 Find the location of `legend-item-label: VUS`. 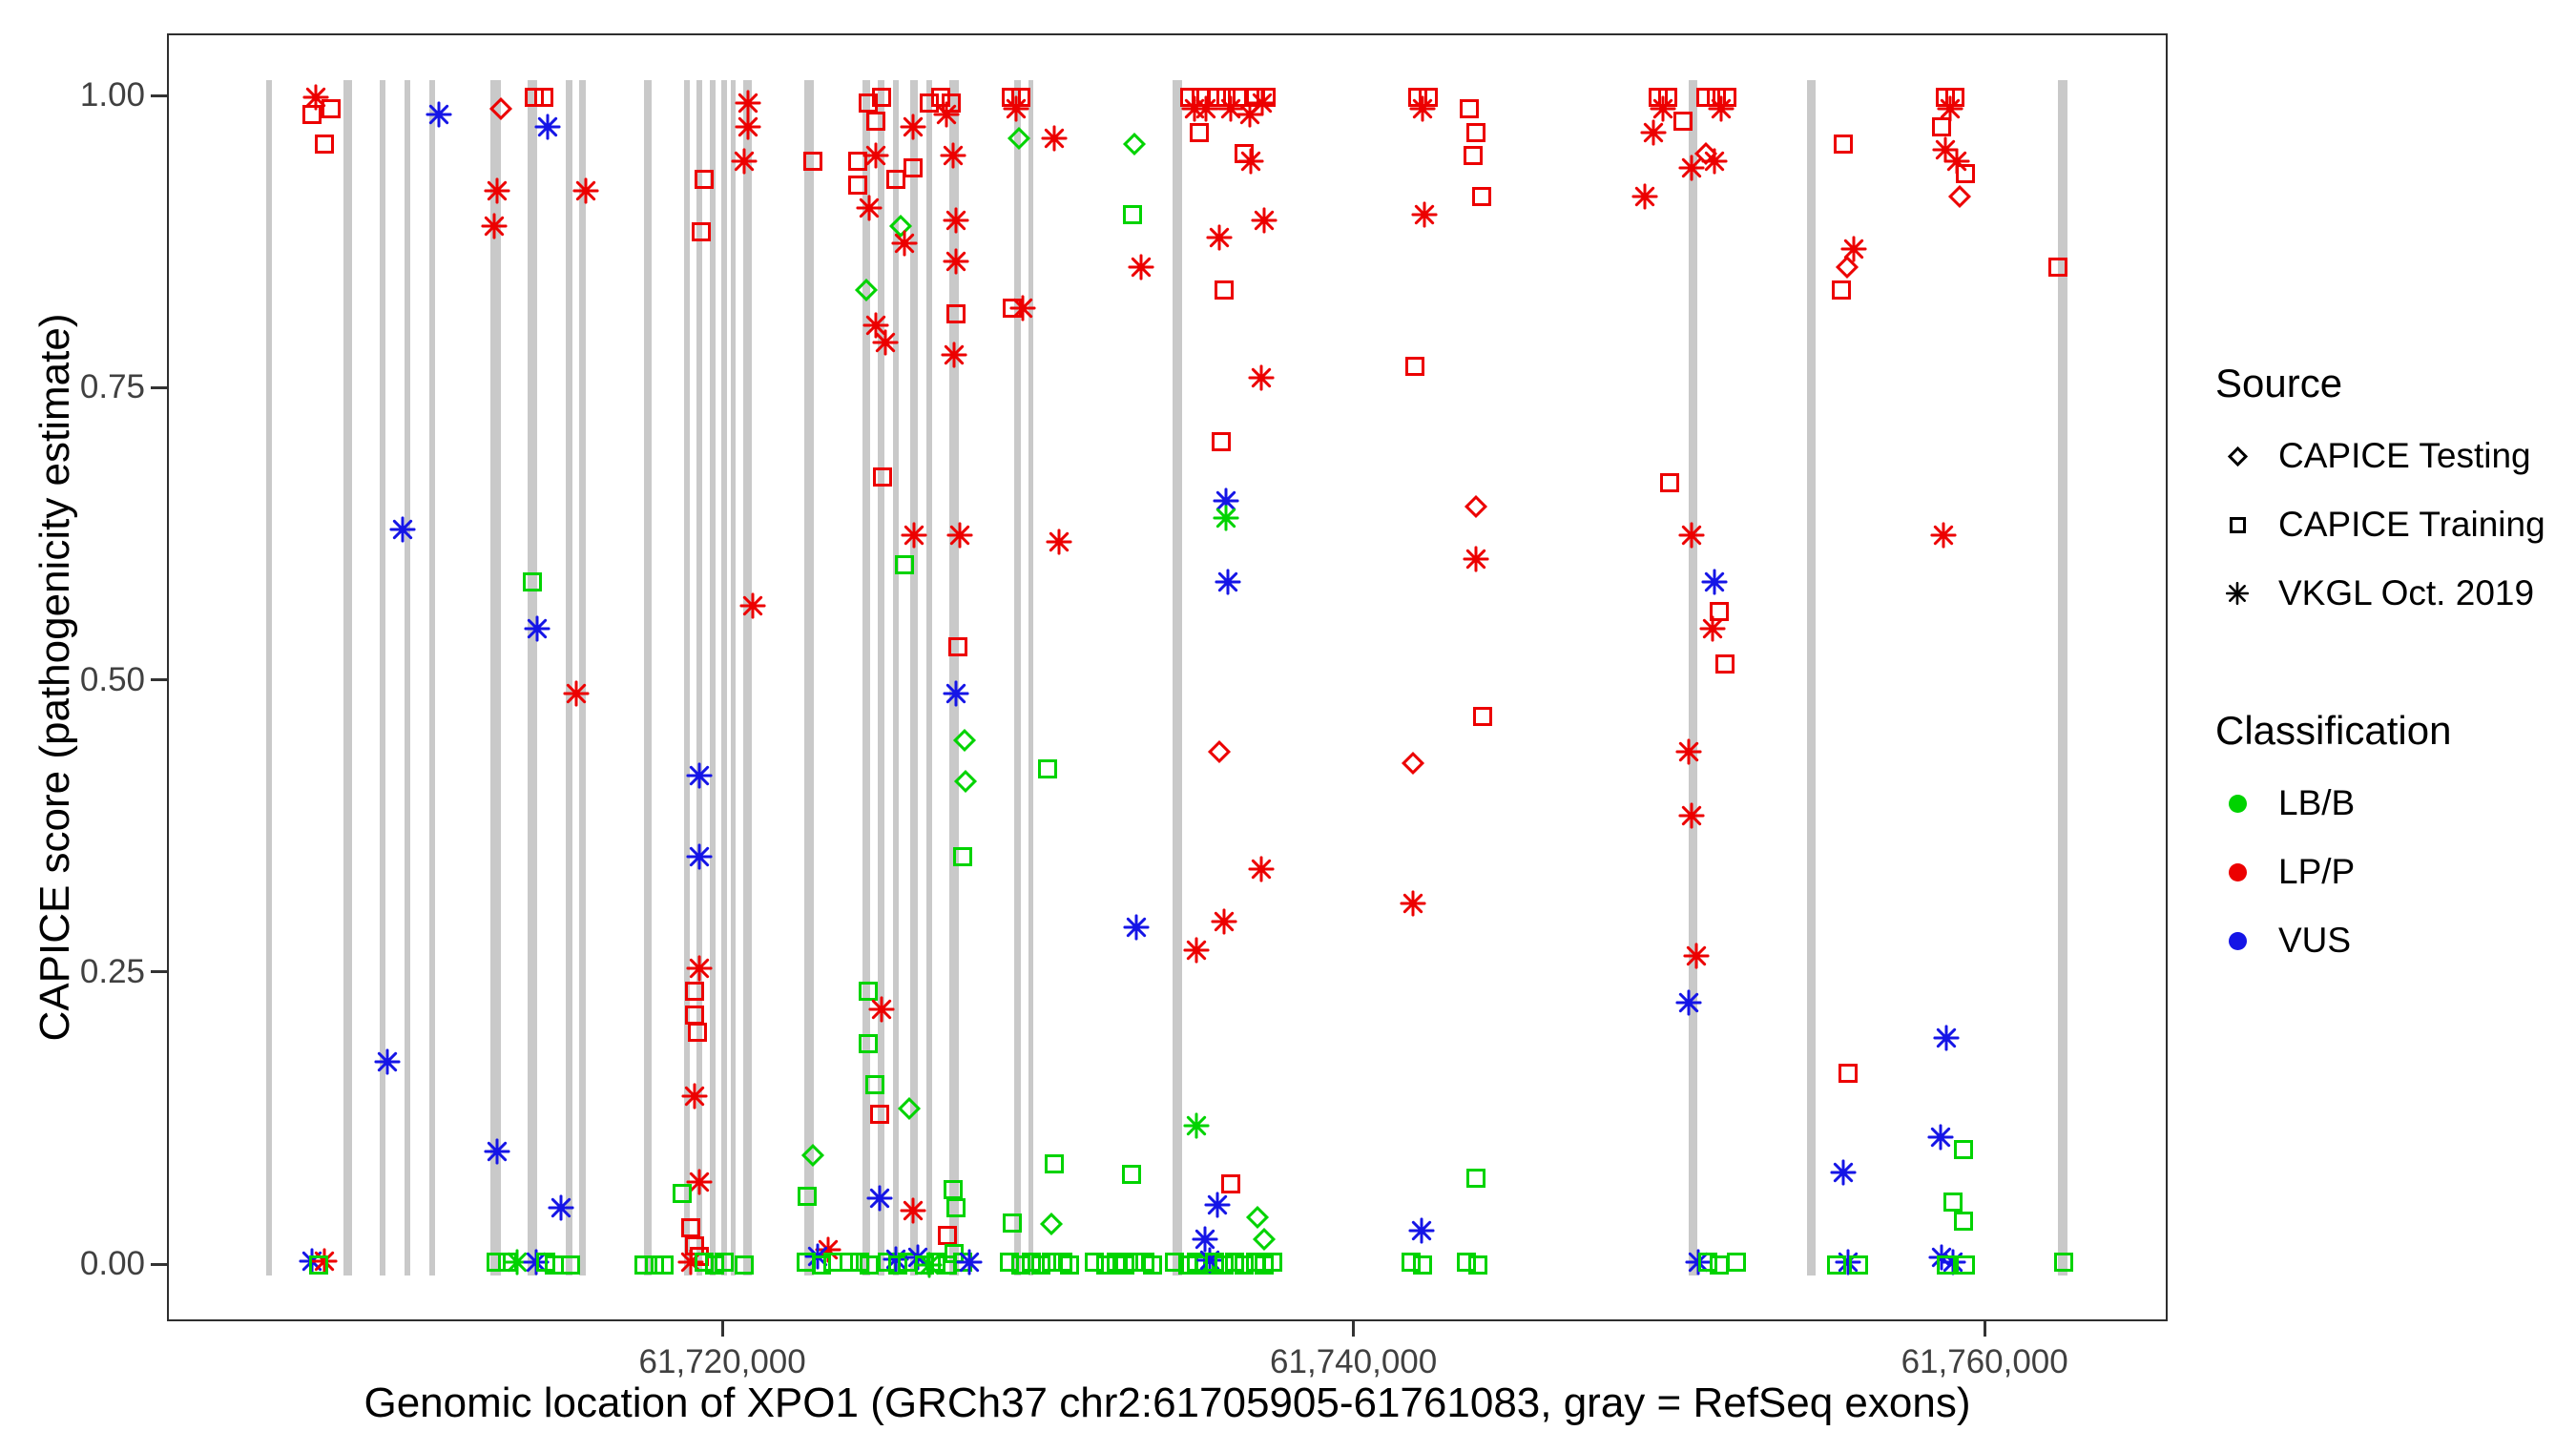

legend-item-label: VUS is located at coordinates (2315, 940).